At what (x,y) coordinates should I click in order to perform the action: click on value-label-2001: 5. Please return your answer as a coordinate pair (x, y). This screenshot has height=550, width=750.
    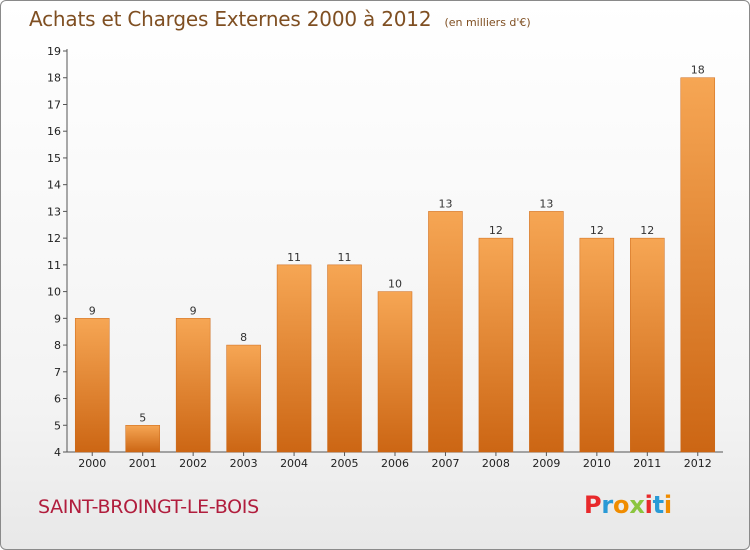
    Looking at the image, I should click on (142, 417).